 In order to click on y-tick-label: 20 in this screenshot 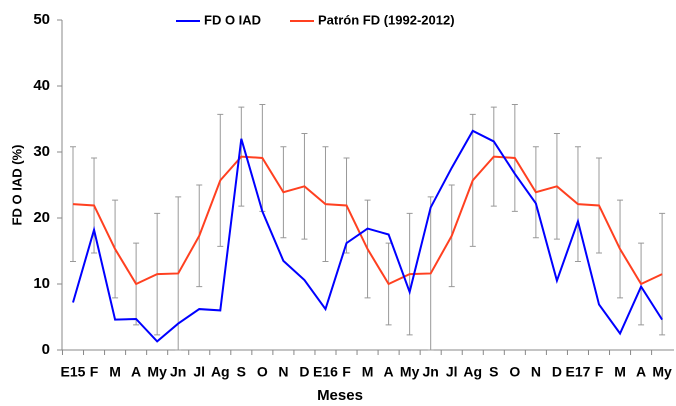, I will do `click(41, 217)`.